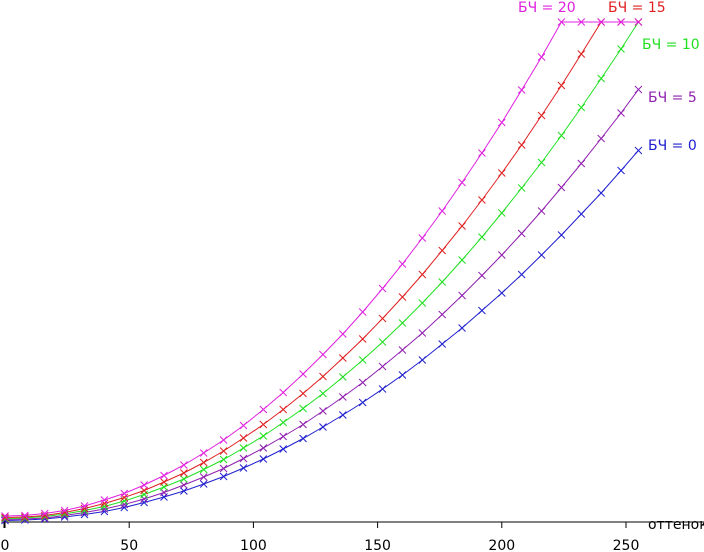 The width and height of the screenshot is (704, 552). I want to click on legend-label: БЧ = 0, so click(672, 146).